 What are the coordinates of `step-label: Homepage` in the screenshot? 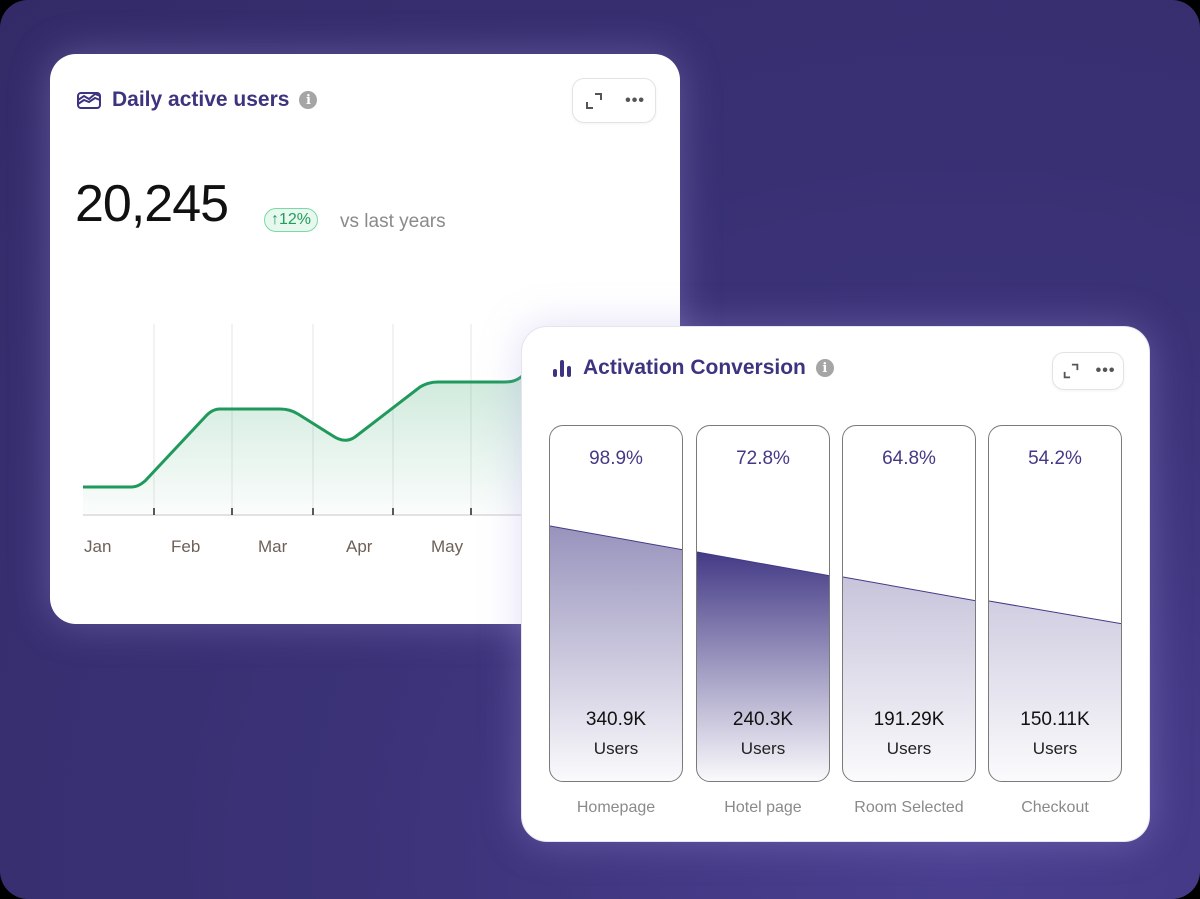 It's located at (616, 807).